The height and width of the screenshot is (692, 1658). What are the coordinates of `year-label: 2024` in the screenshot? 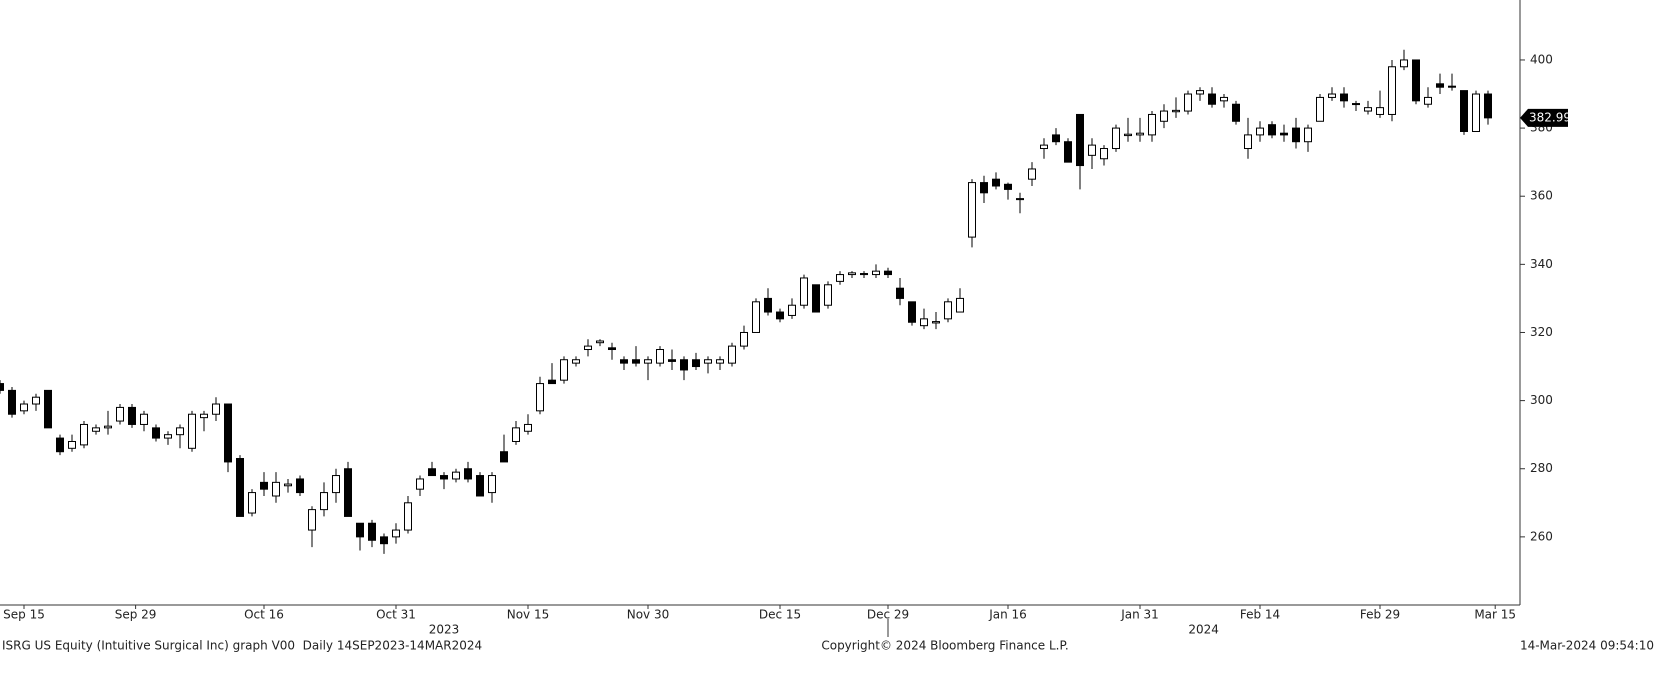 It's located at (1203, 630).